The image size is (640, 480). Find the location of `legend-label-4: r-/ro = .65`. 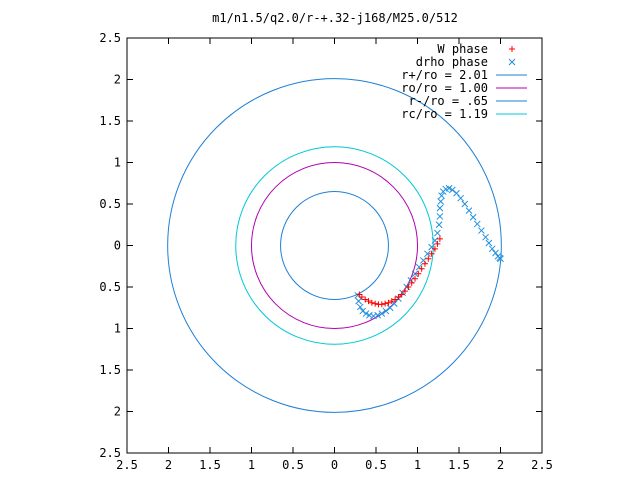

legend-label-4: r-/ro = .65 is located at coordinates (448, 101).